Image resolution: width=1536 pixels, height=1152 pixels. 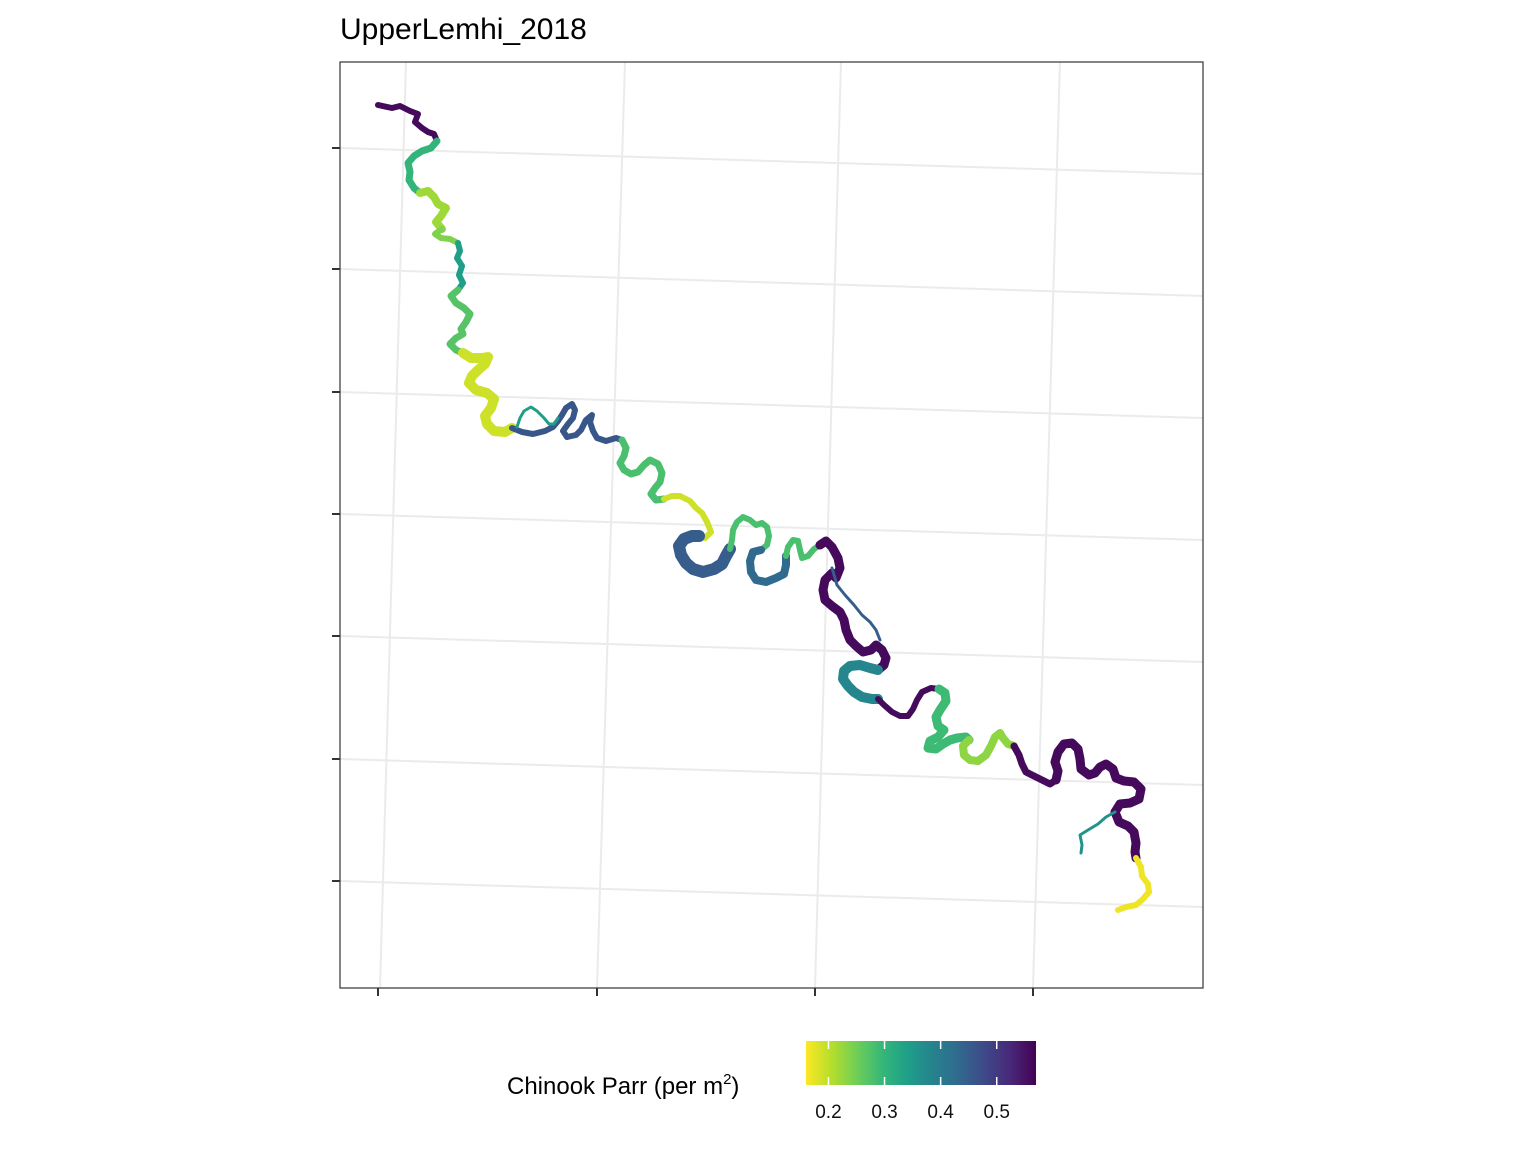 I want to click on legend-colorbar, so click(x=921, y=1063).